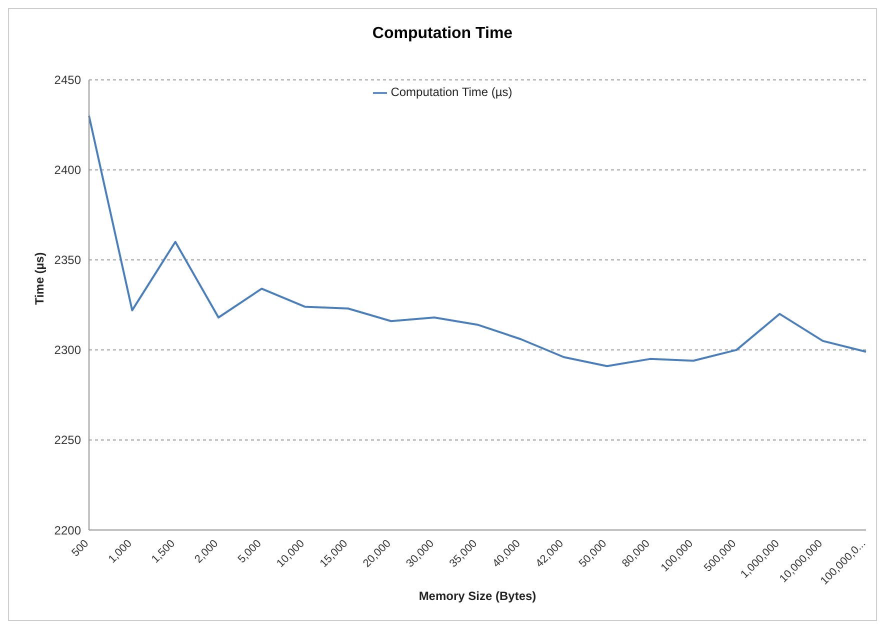  Describe the element at coordinates (81, 549) in the screenshot. I see `x-tick-label: 500` at that location.